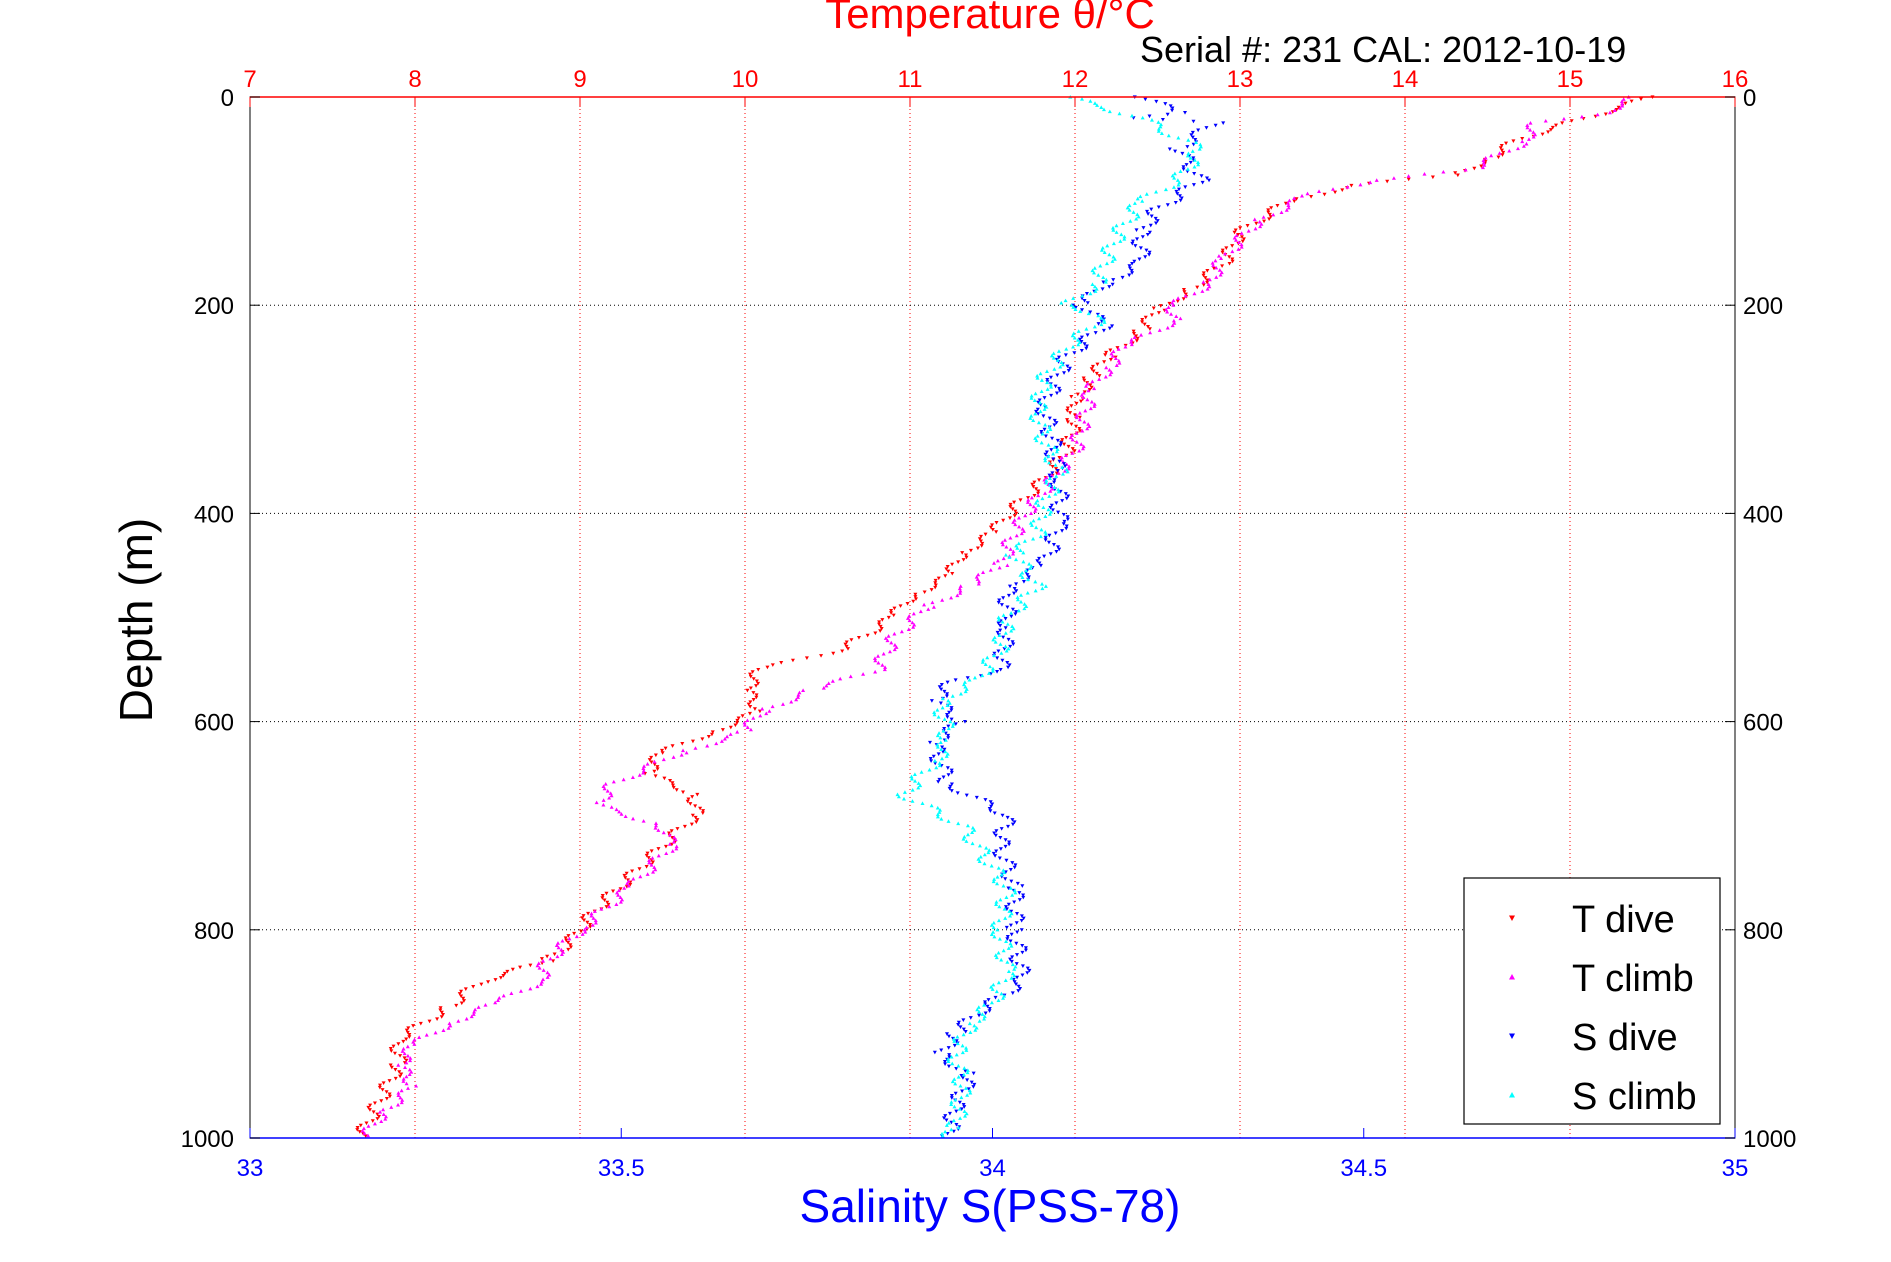 This screenshot has width=1891, height=1262. I want to click on legend-label: S dive, so click(1625, 1038).